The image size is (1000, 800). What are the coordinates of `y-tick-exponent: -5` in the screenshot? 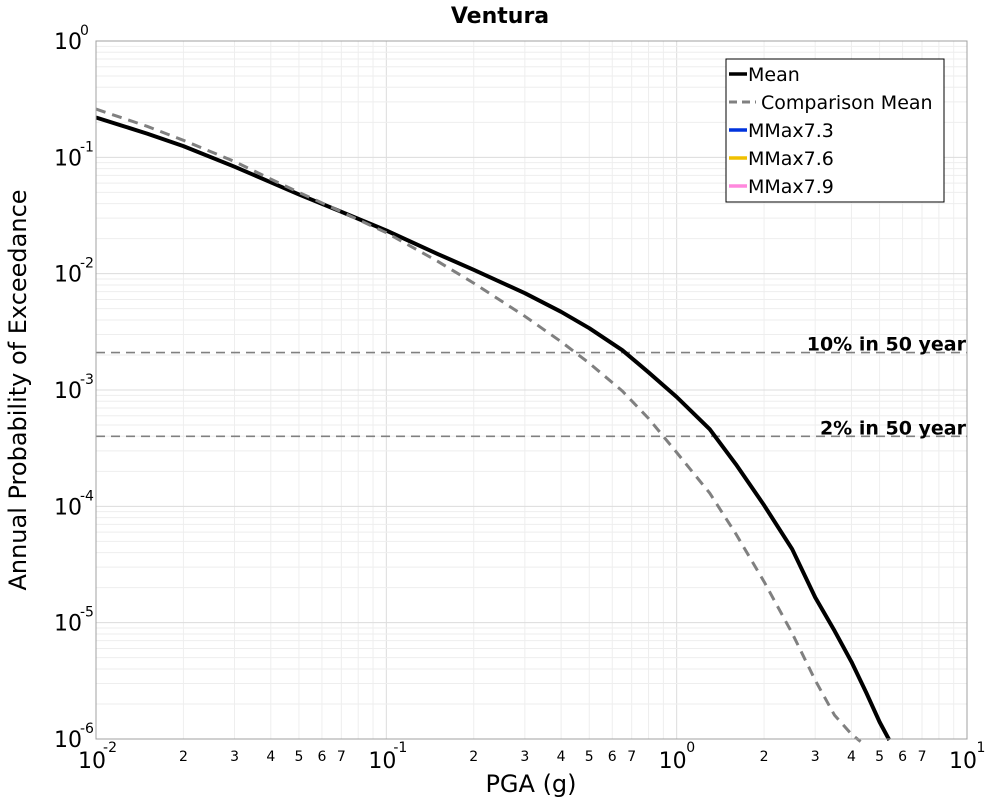 It's located at (87, 613).